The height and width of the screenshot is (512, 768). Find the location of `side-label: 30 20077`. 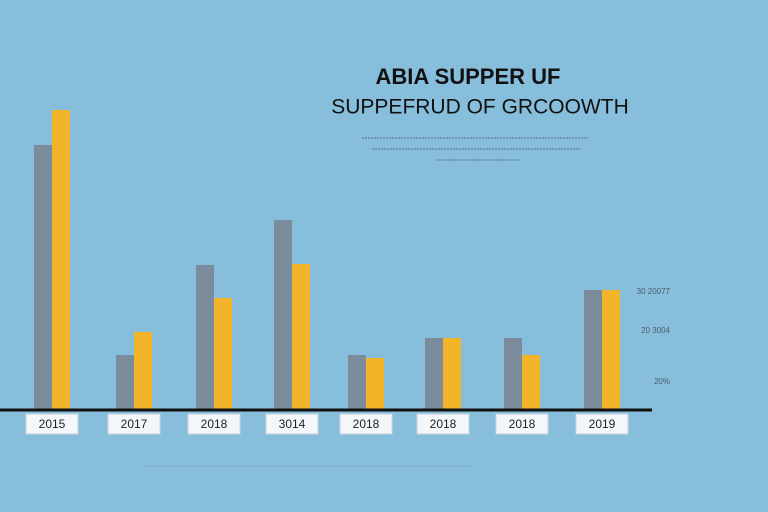

side-label: 30 20077 is located at coordinates (654, 291).